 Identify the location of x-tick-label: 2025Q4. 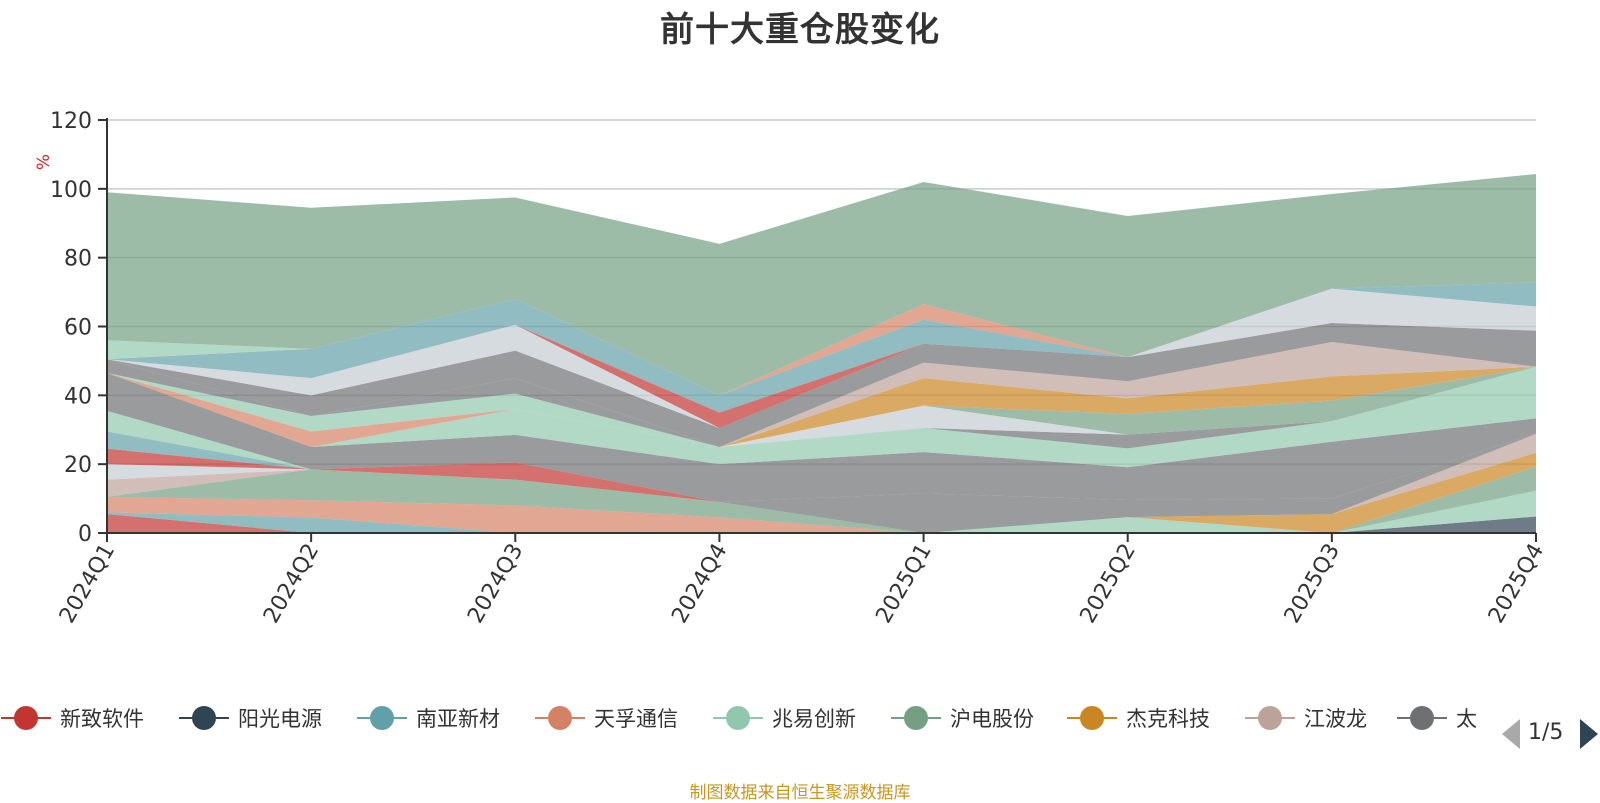
(1516, 584).